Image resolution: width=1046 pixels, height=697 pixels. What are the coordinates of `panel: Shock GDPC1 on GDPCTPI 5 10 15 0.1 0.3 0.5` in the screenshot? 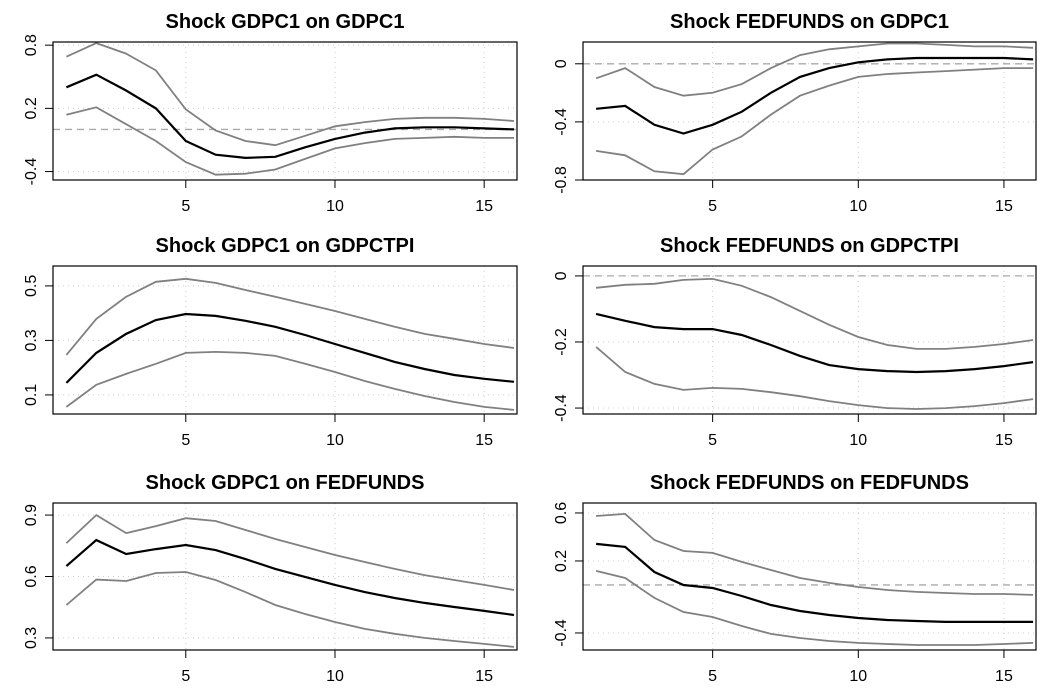 It's located at (270, 342).